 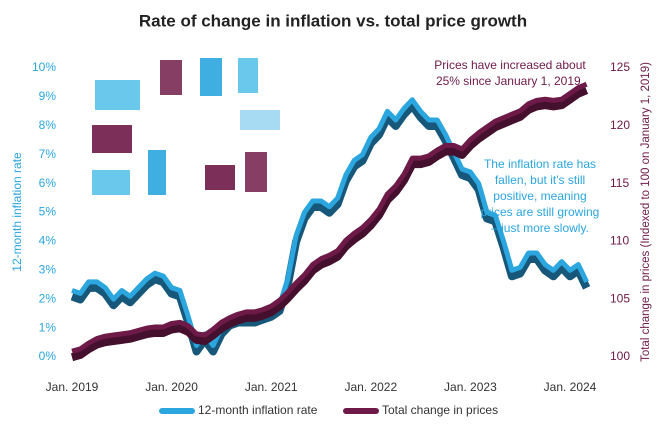 I want to click on y-tick-label: 10%, so click(x=44, y=67).